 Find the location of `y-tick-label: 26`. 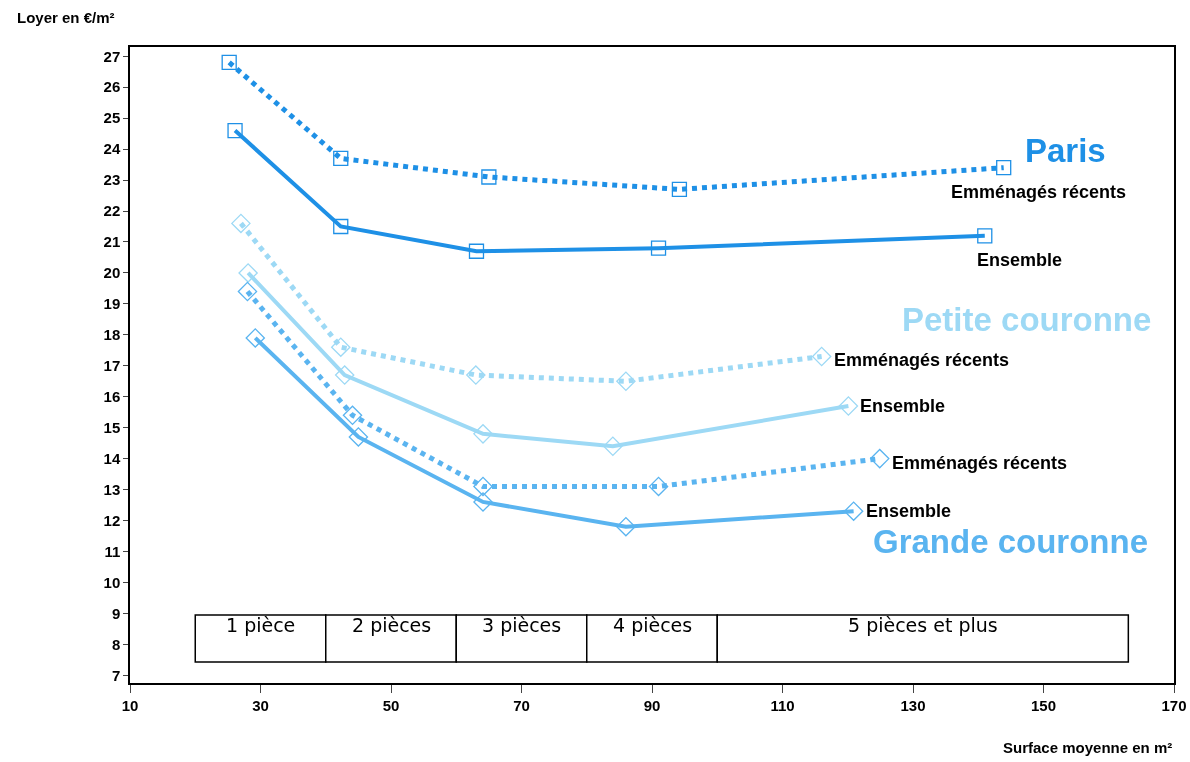

y-tick-label: 26 is located at coordinates (112, 87).